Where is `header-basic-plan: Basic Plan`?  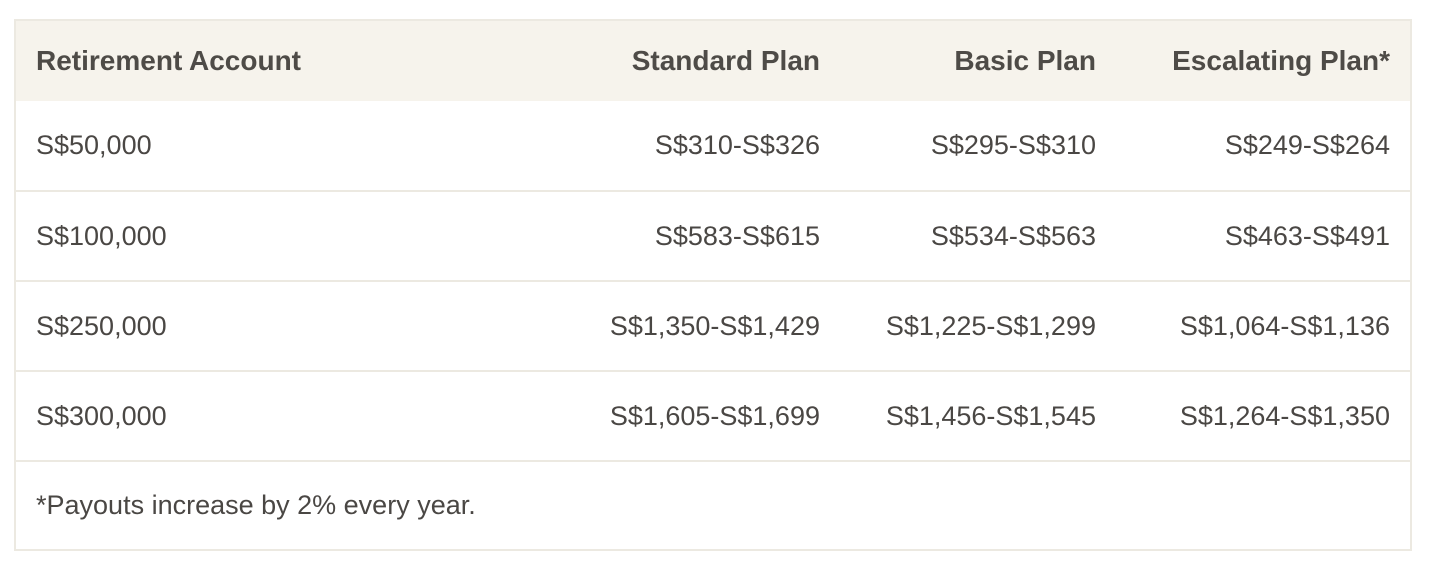
header-basic-plan: Basic Plan is located at coordinates (1025, 60).